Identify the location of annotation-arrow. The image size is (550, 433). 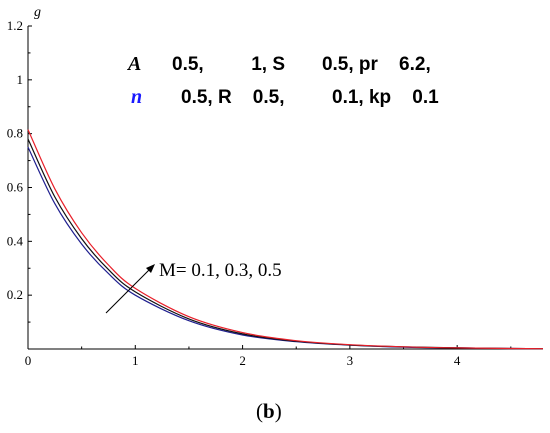
(130, 289).